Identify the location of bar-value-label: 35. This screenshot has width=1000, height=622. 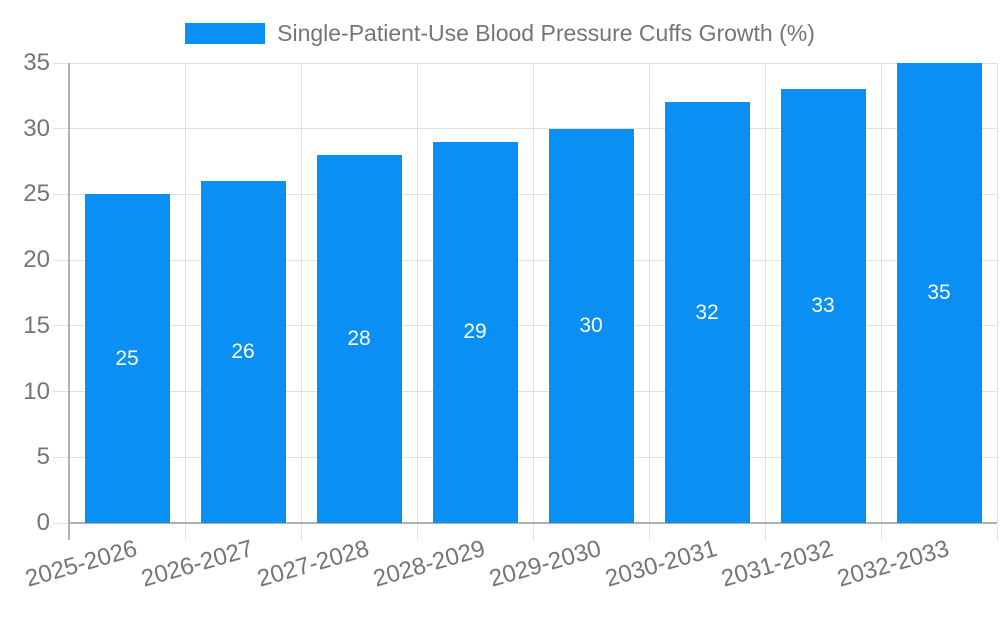
(939, 292).